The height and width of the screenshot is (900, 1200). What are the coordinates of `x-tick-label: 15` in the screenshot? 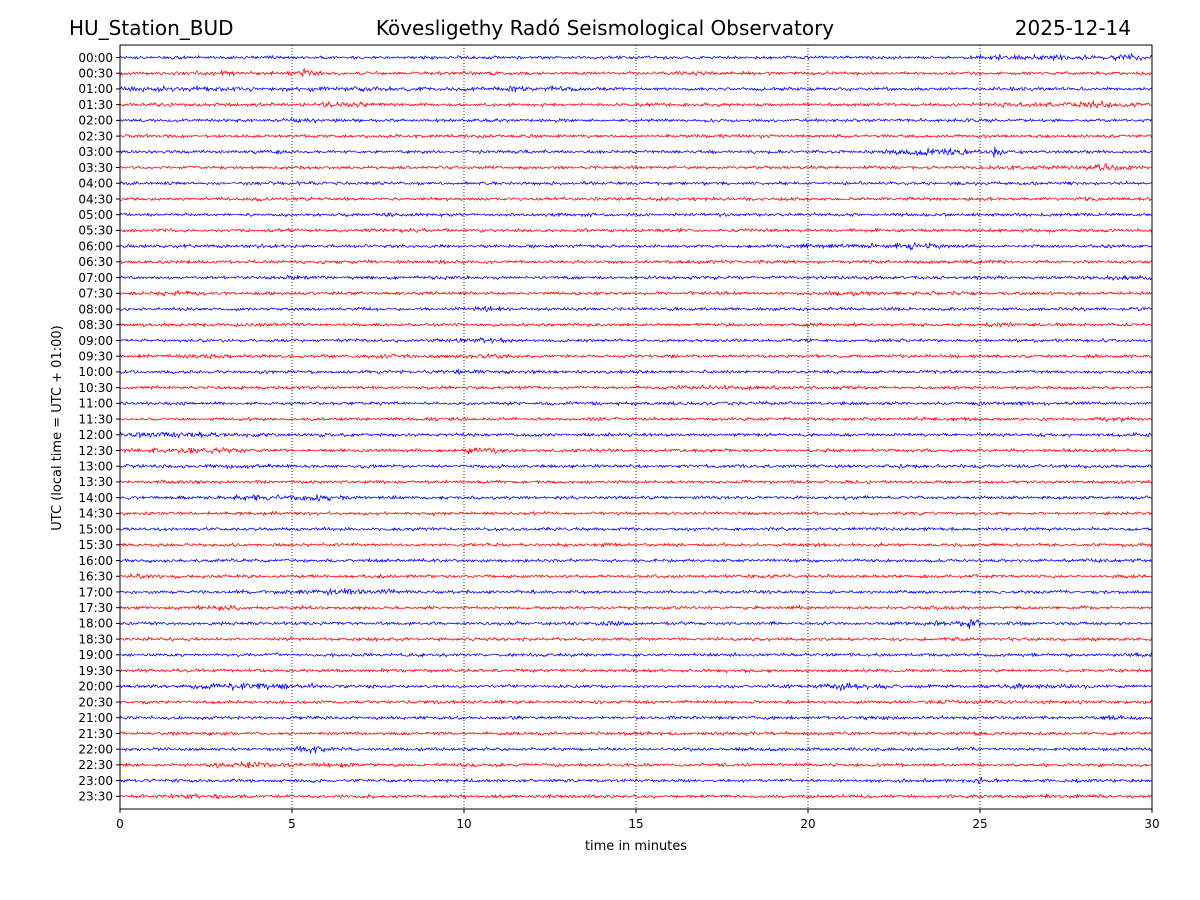 It's located at (635, 824).